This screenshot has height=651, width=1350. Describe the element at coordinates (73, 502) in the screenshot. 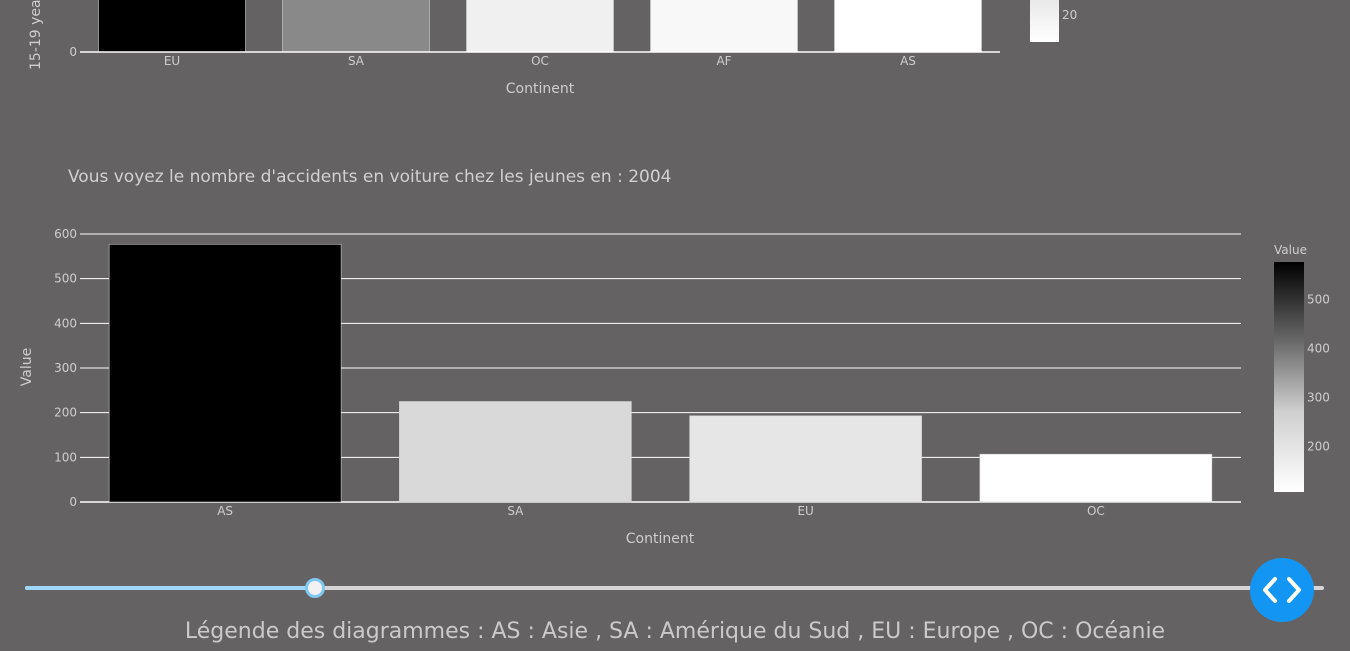

I see `y-tick-0: 0` at that location.